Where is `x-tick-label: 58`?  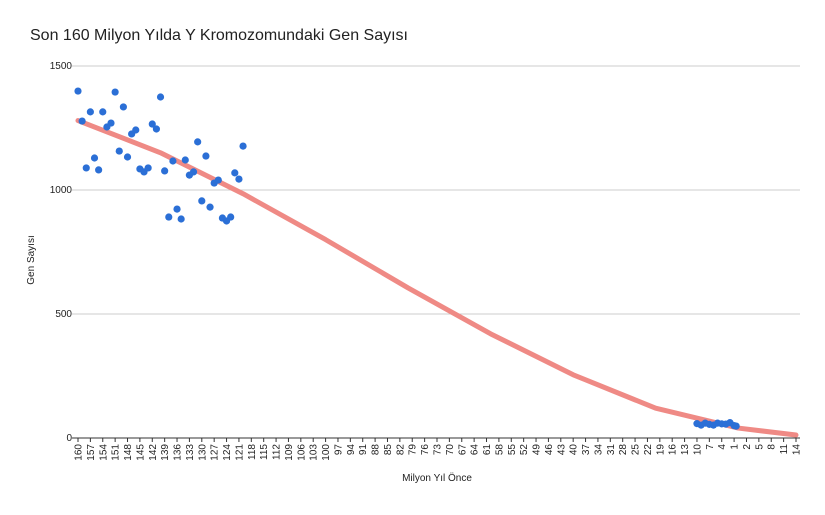 x-tick-label: 58 is located at coordinates (499, 450).